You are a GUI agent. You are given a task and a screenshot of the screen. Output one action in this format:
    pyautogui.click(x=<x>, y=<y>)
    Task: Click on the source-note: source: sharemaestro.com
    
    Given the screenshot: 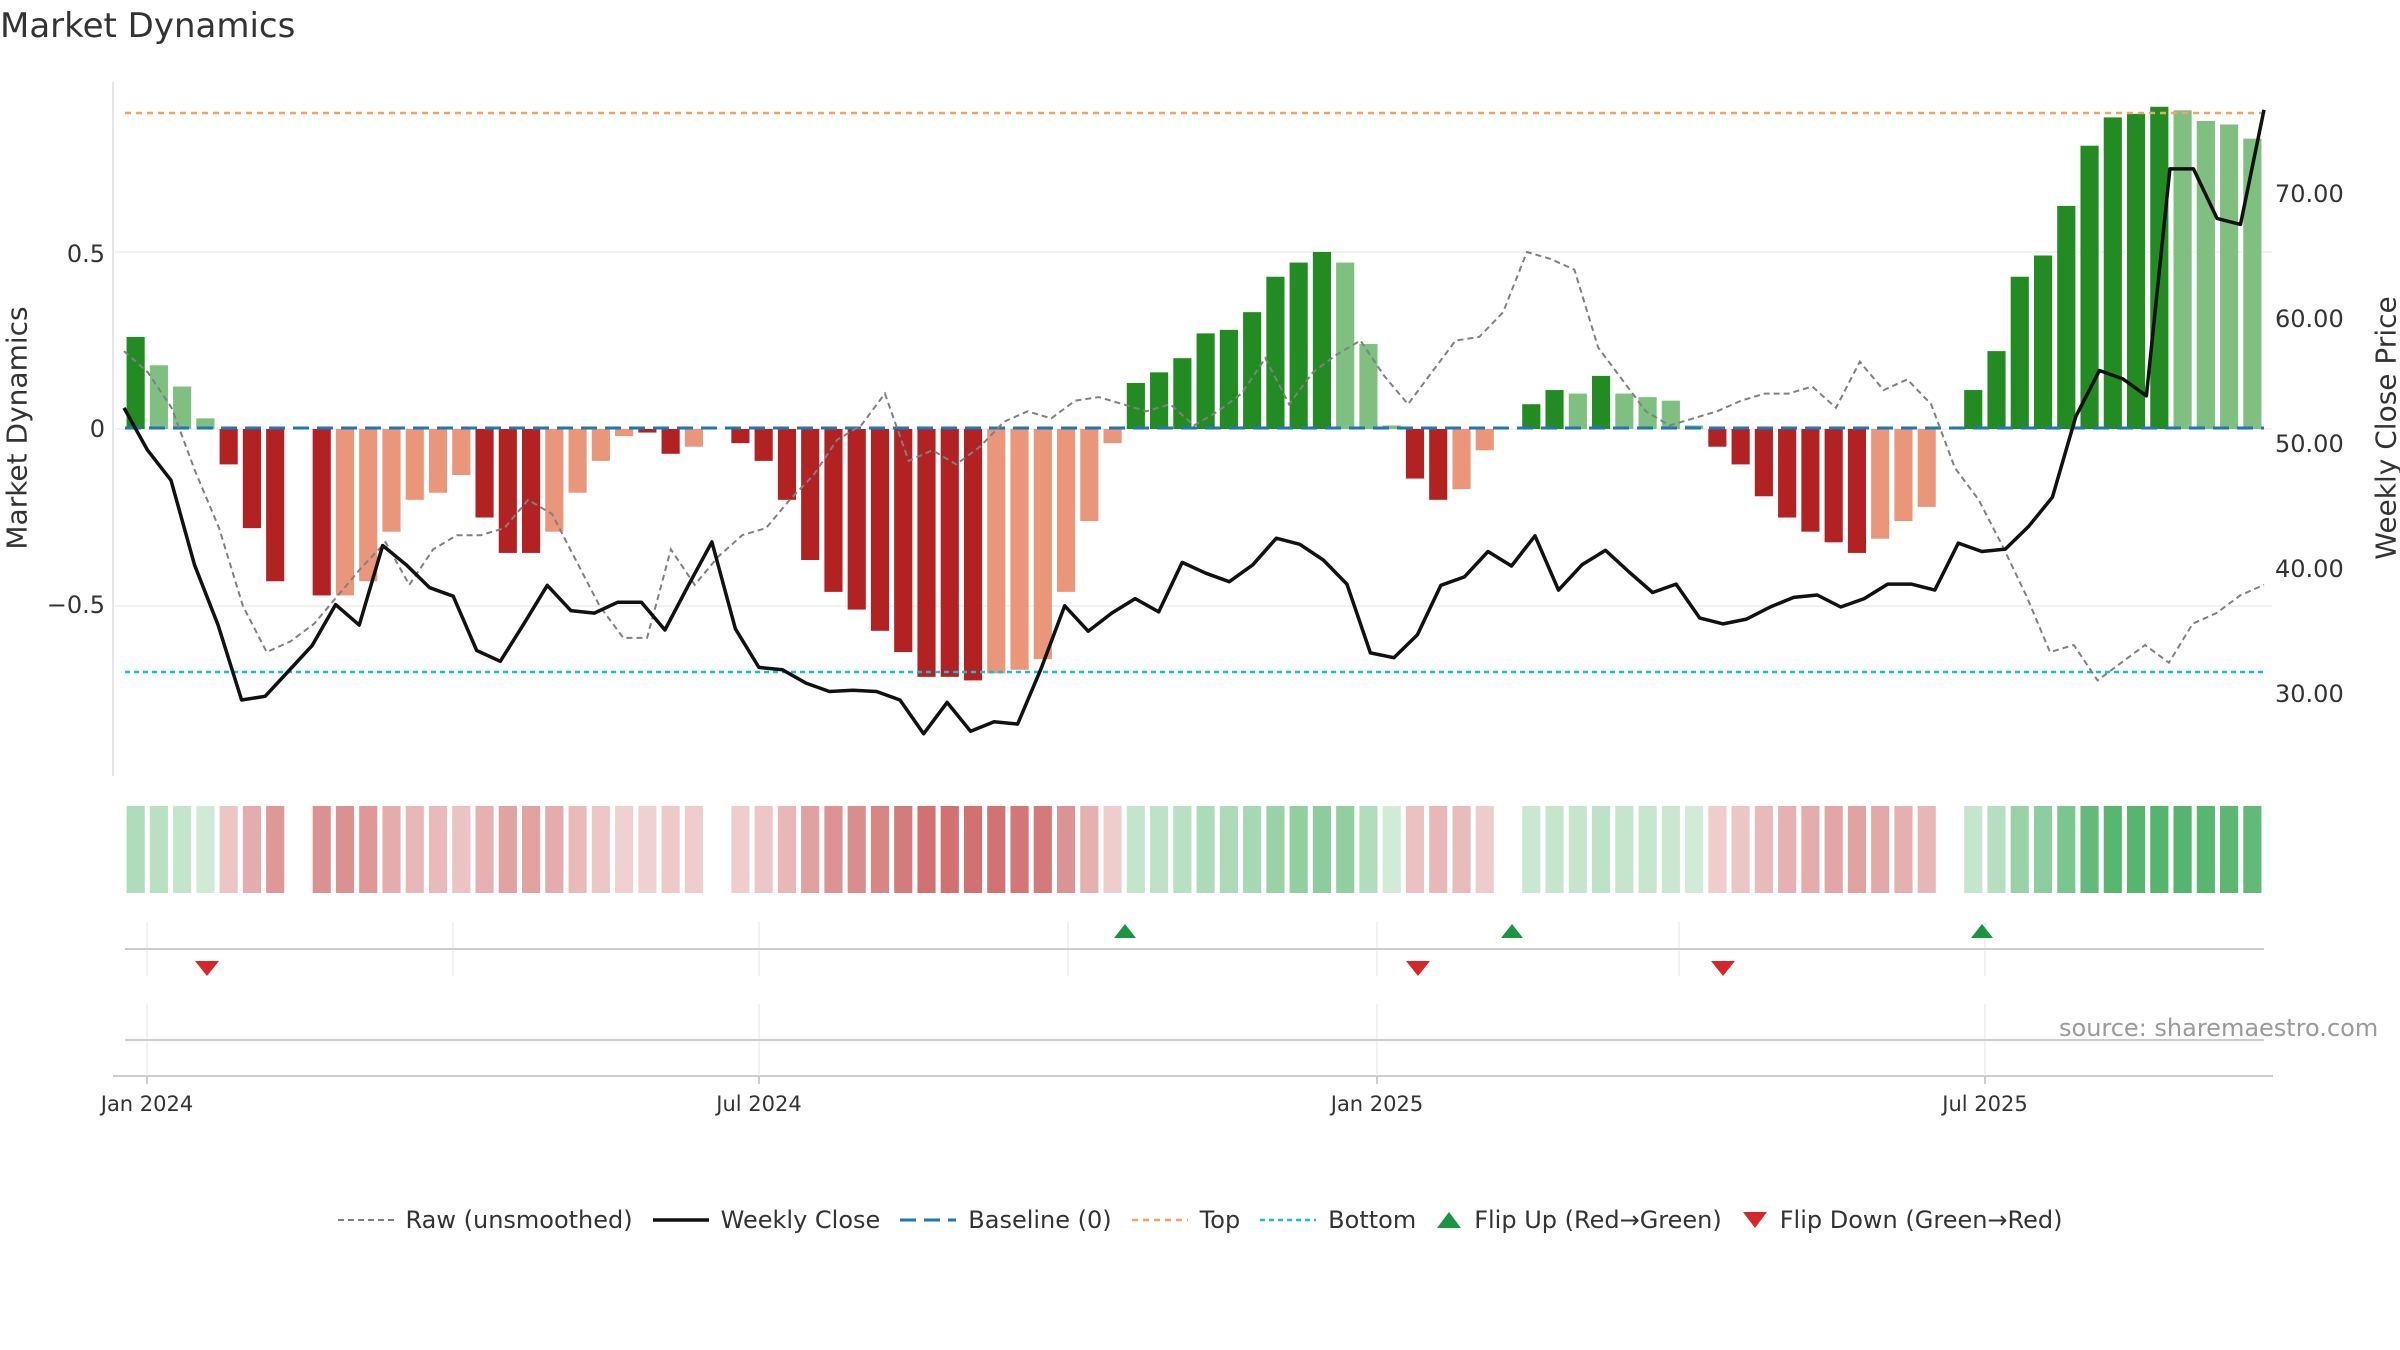 What is the action you would take?
    pyautogui.click(x=2219, y=1028)
    